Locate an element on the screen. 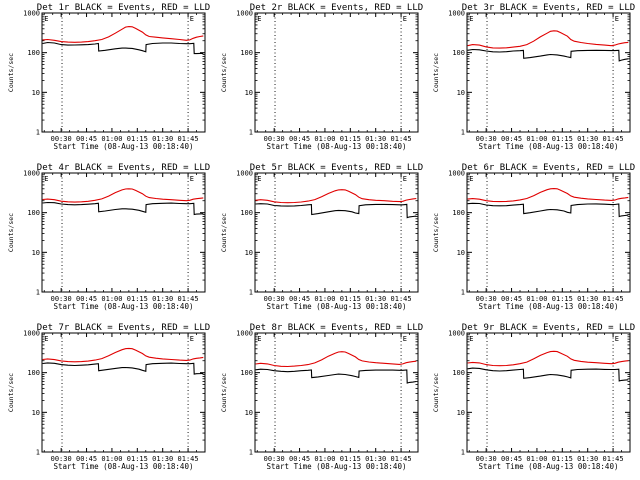 The height and width of the screenshot is (480, 640). panel-title: Det 5r BLACK = Events, RED = LLD is located at coordinates (336, 168).